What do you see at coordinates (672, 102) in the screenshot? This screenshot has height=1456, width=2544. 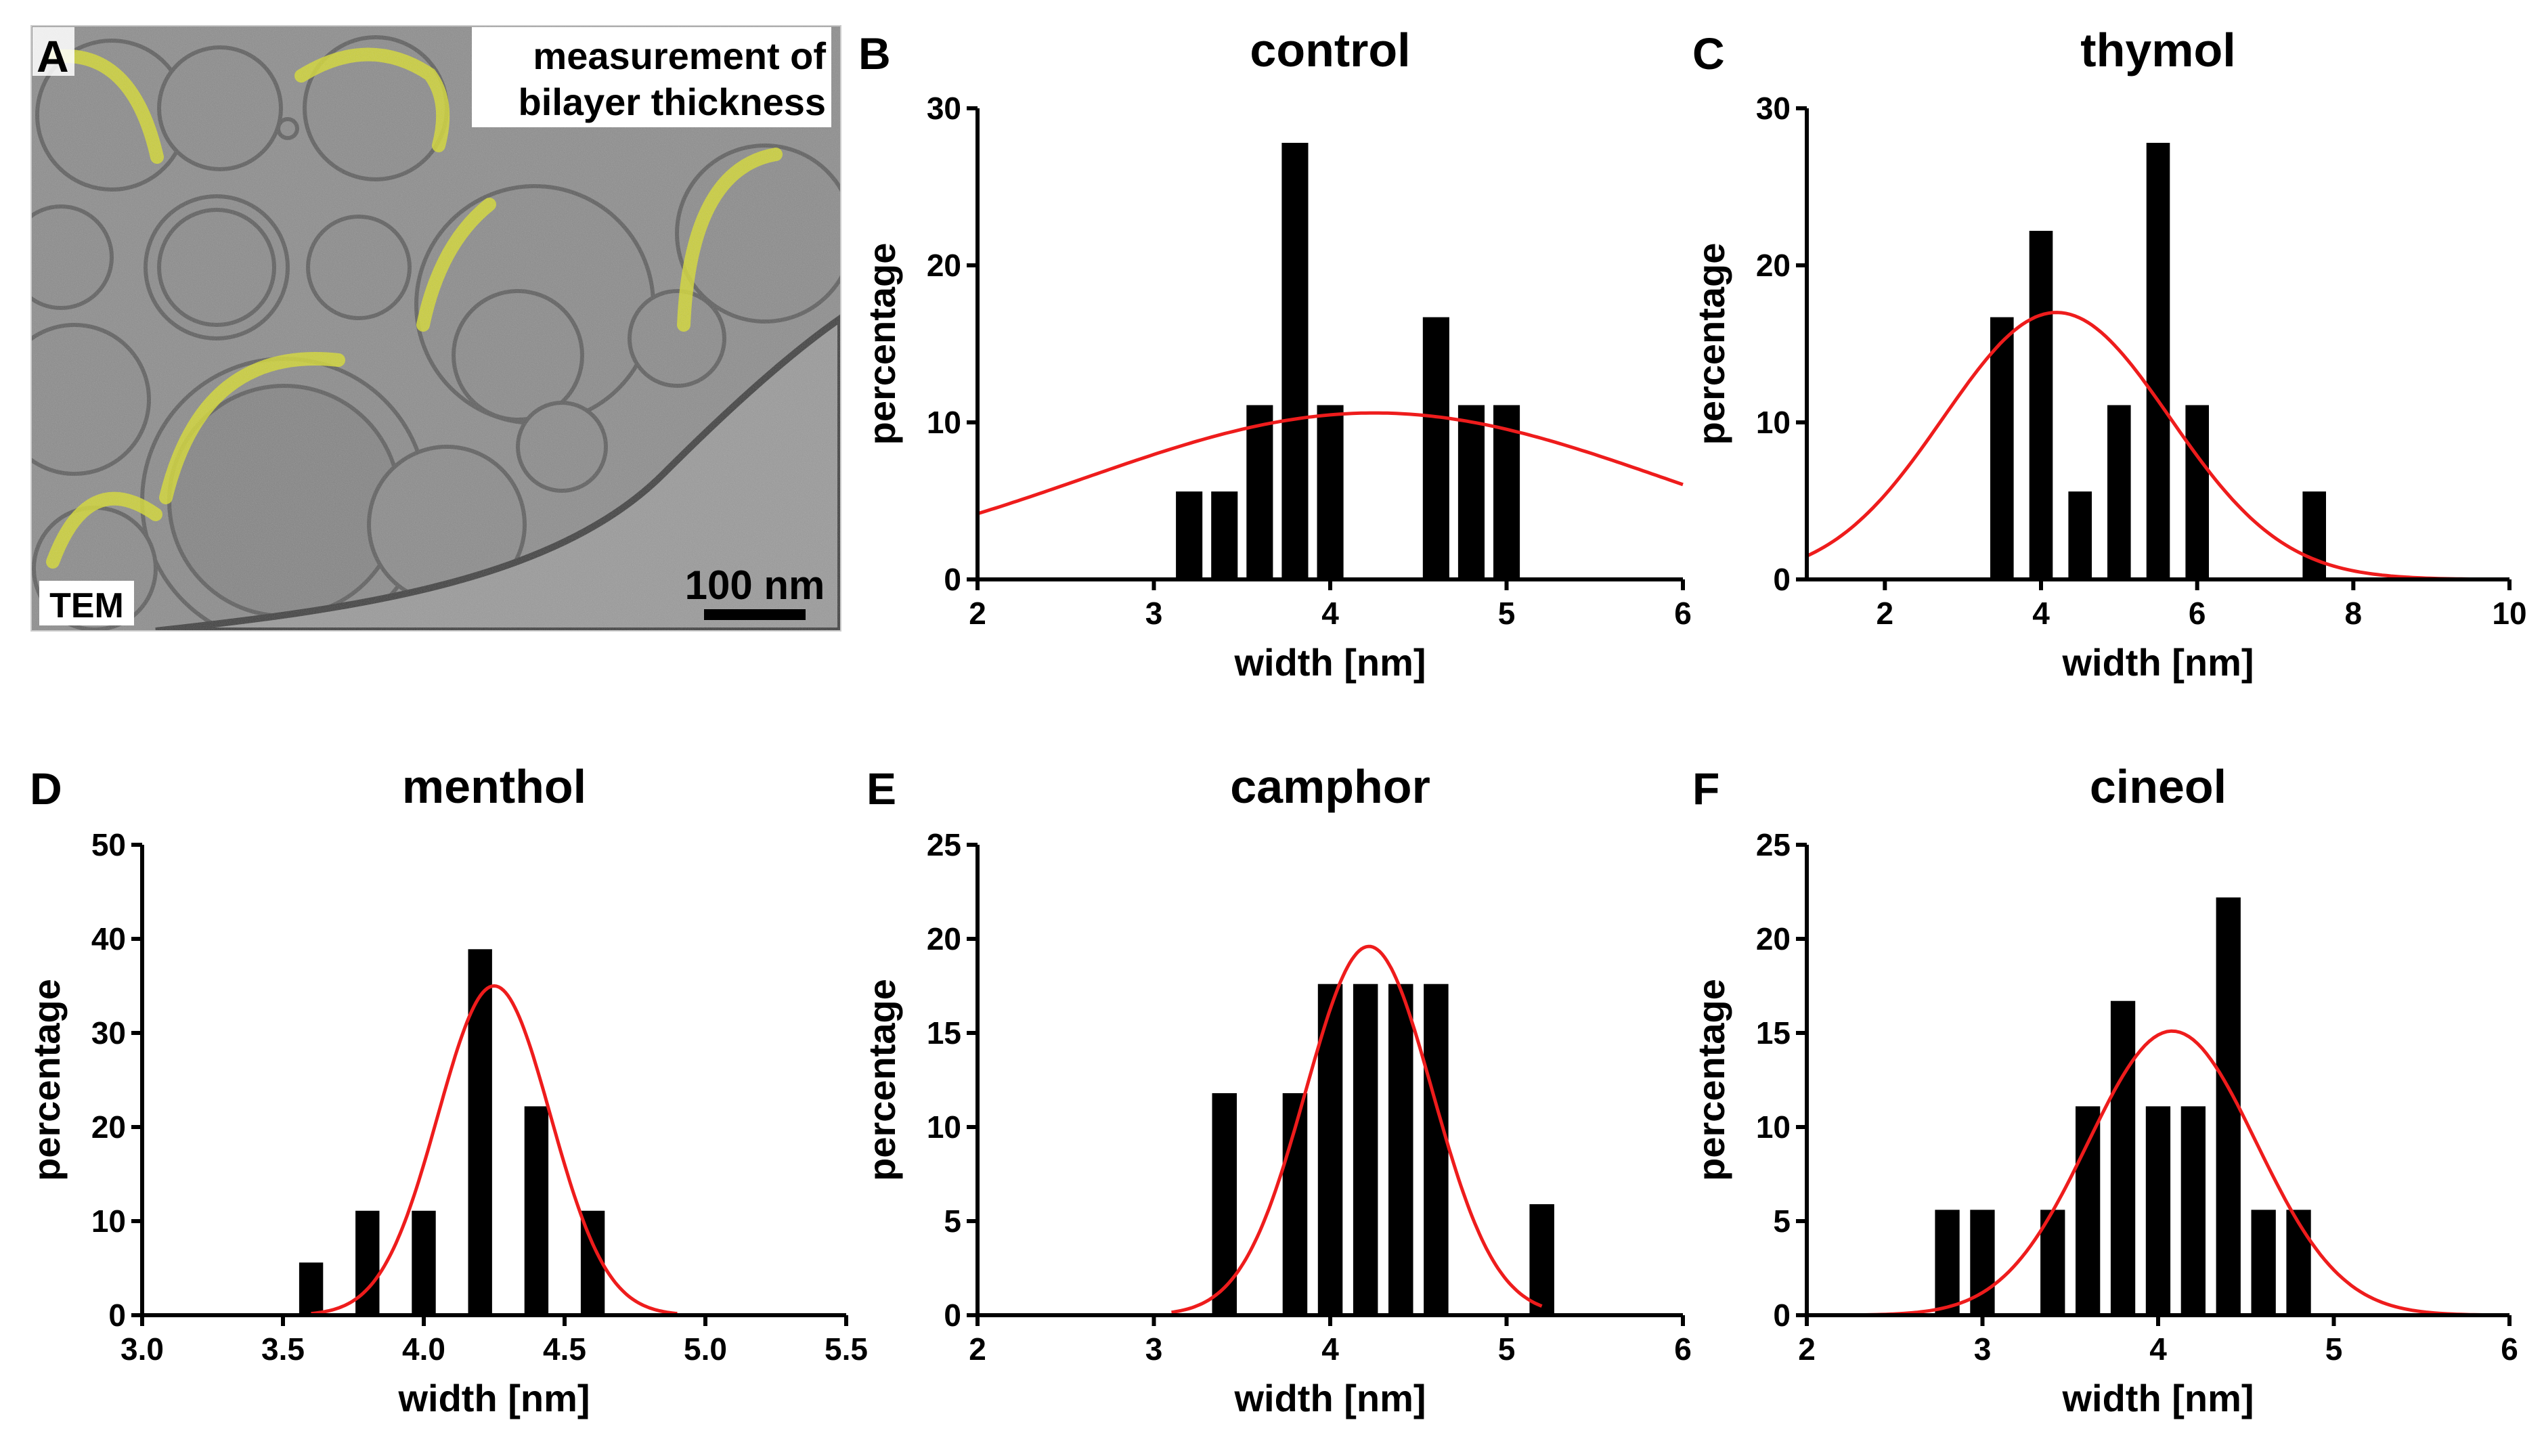 I see `annotation-line-2: bilayer thickness` at bounding box center [672, 102].